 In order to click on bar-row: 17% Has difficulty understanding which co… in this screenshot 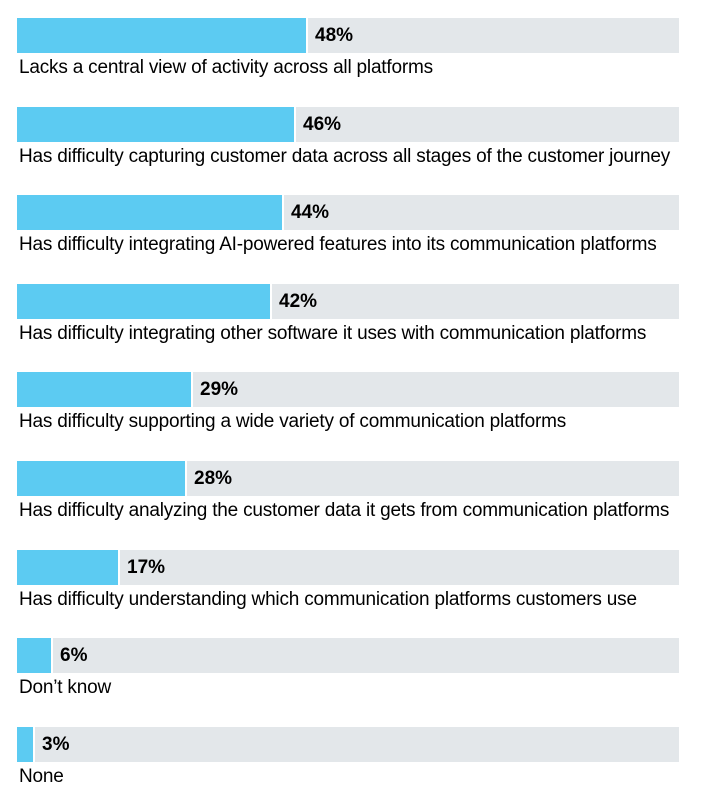, I will do `click(355, 584)`.